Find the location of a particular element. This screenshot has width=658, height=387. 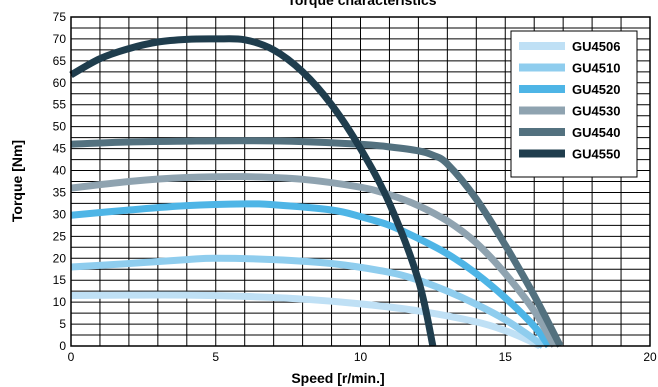

y-tick-label: 25 is located at coordinates (60, 236).